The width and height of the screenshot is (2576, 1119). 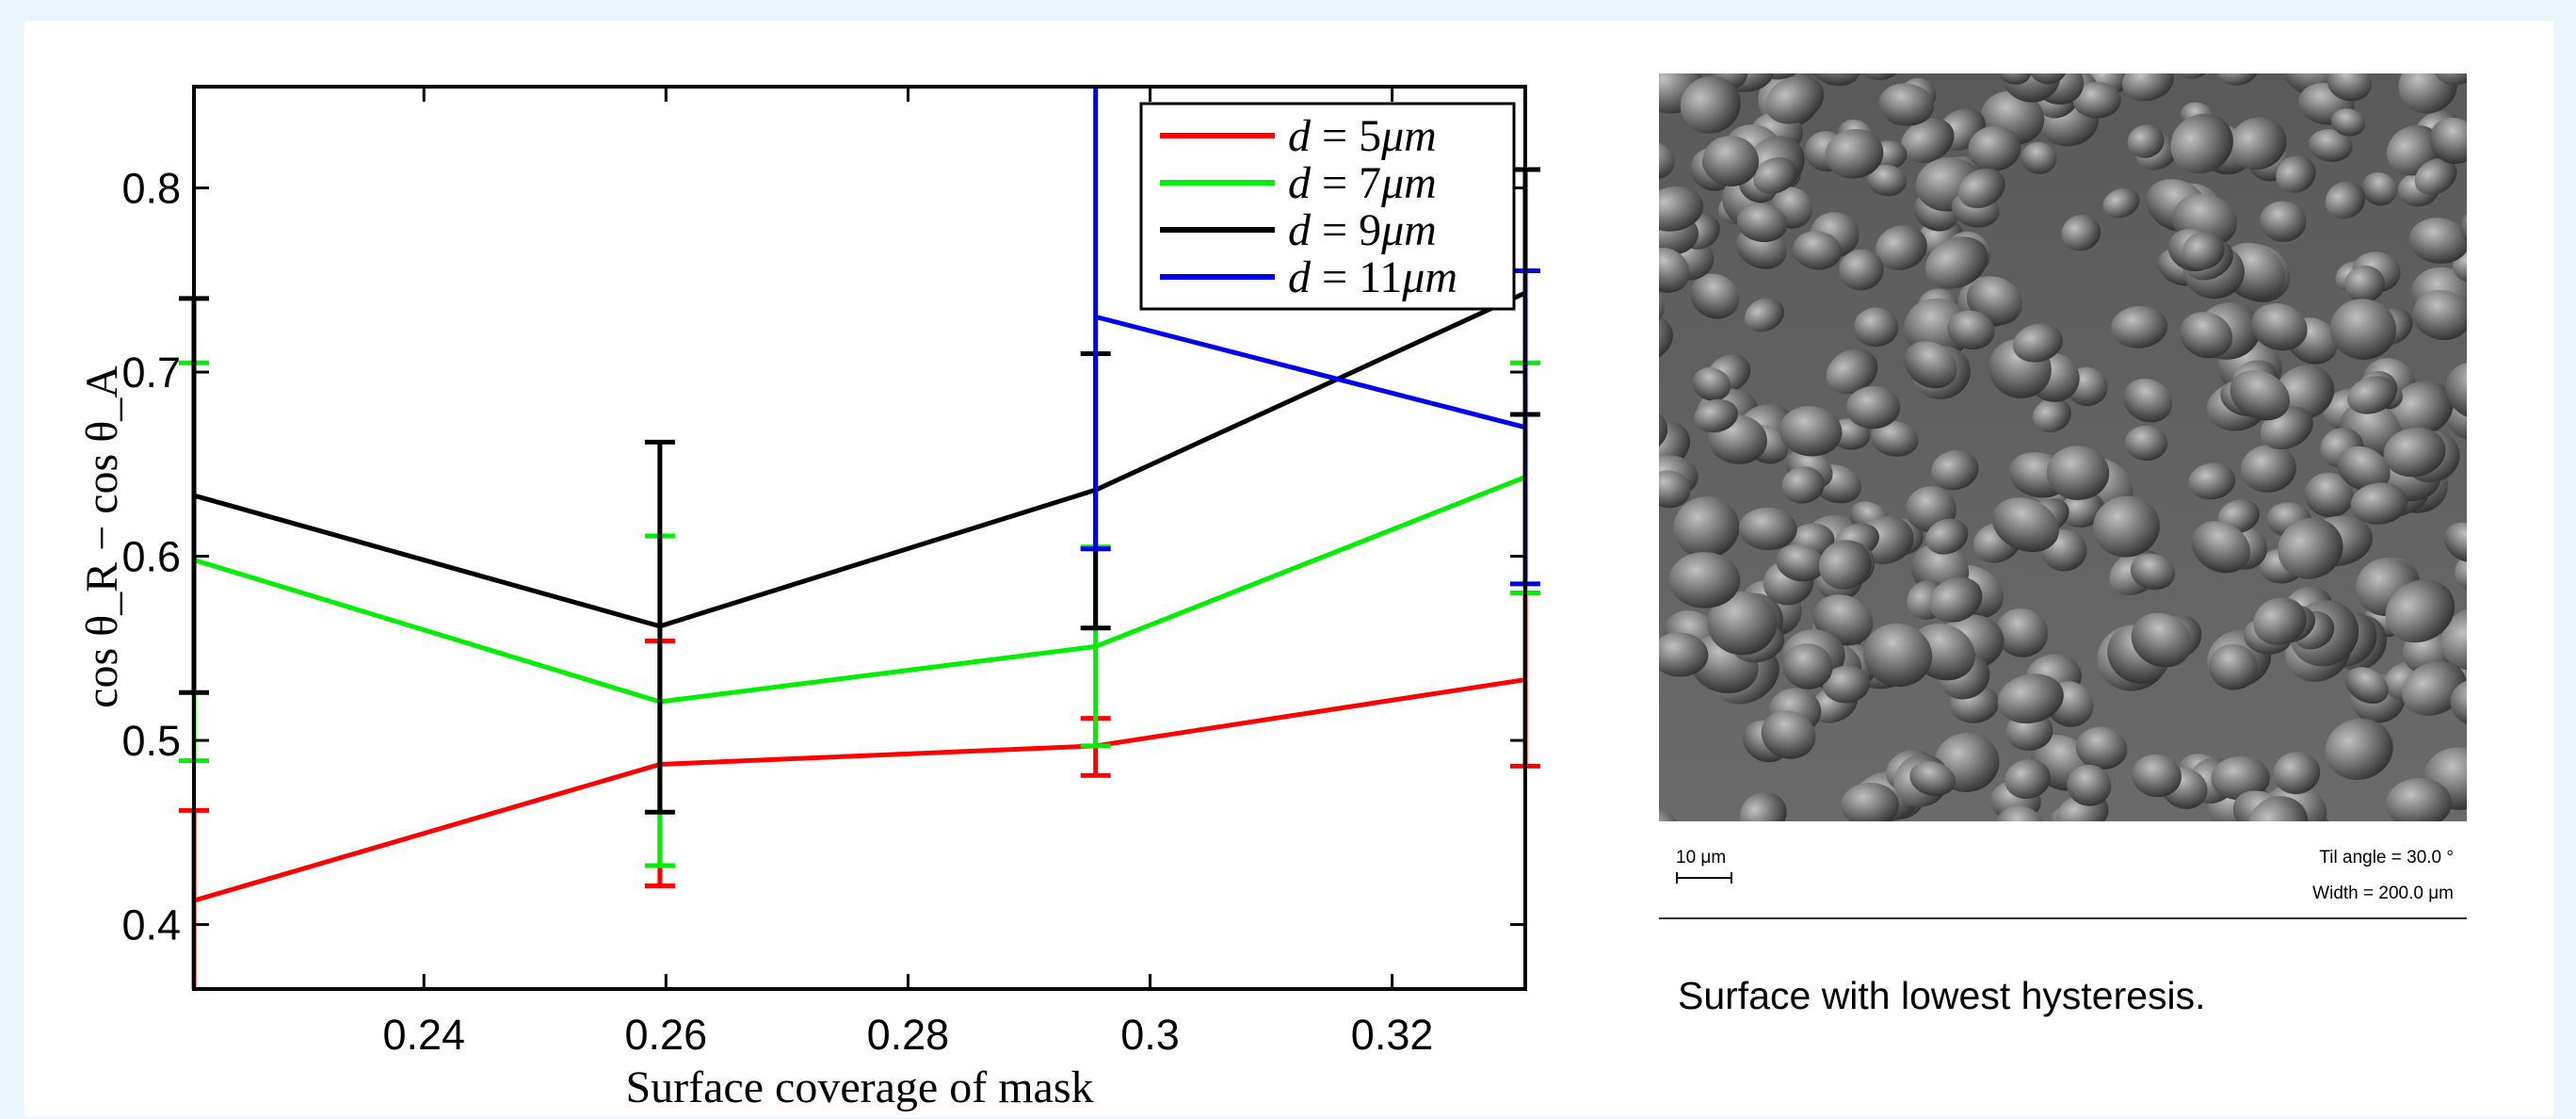 I want to click on y-tick-label: 0.6, so click(x=151, y=557).